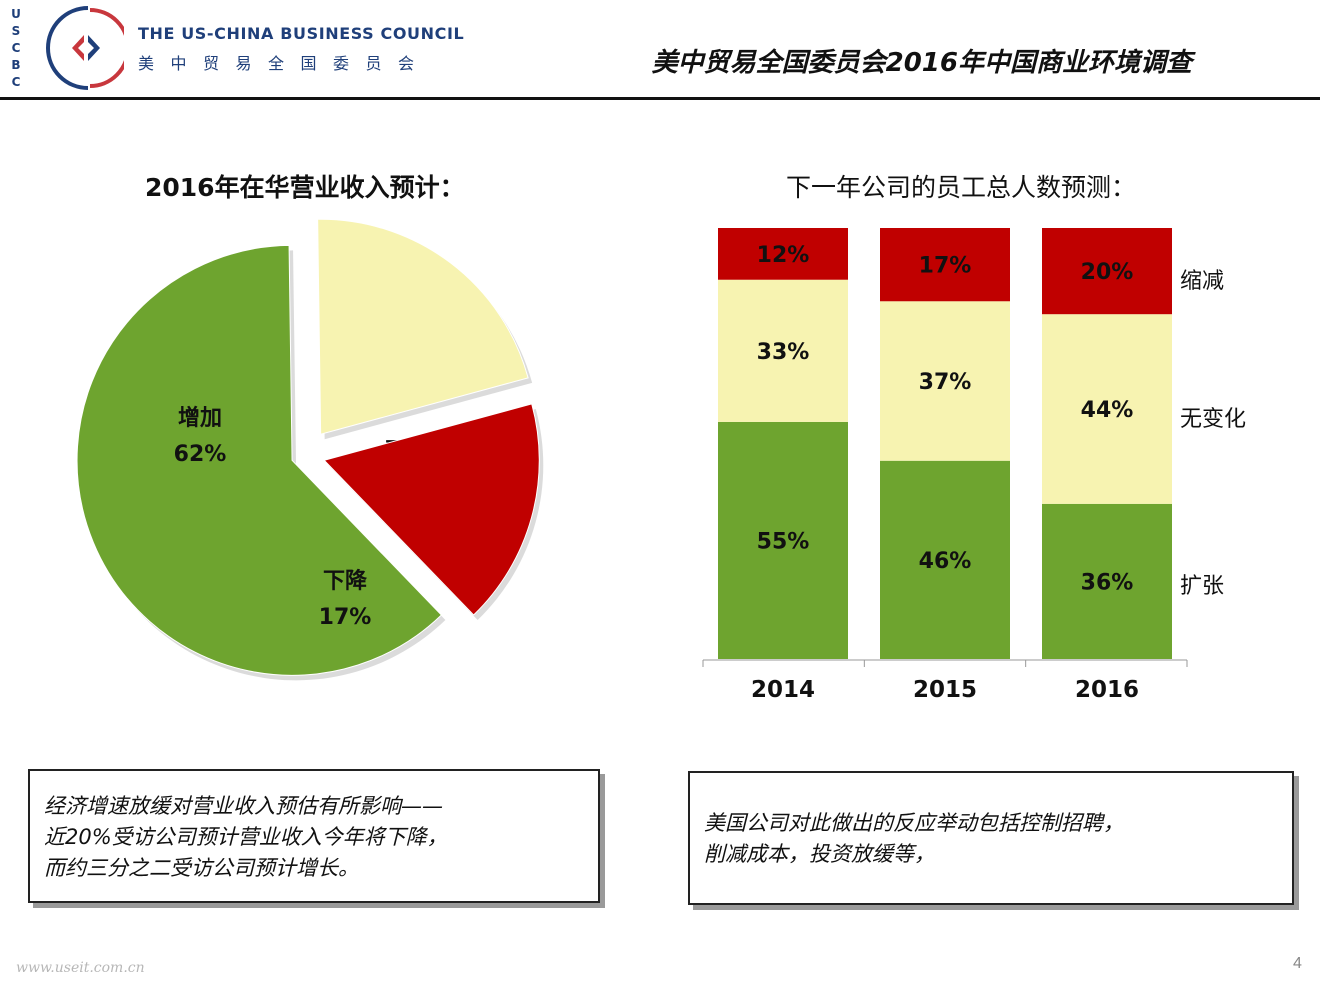 This screenshot has height=990, width=1320. What do you see at coordinates (16, 65) in the screenshot?
I see `logo-letter: B` at bounding box center [16, 65].